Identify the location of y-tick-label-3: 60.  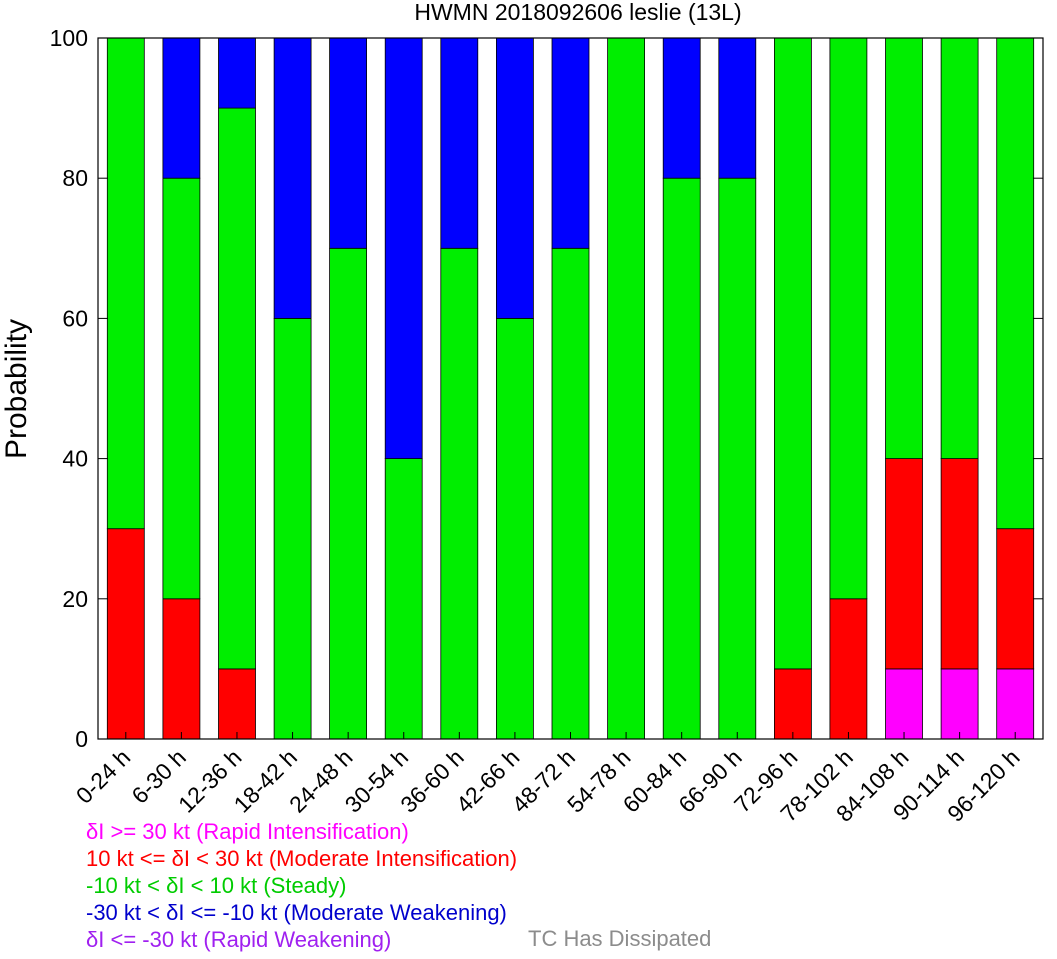
(75, 318).